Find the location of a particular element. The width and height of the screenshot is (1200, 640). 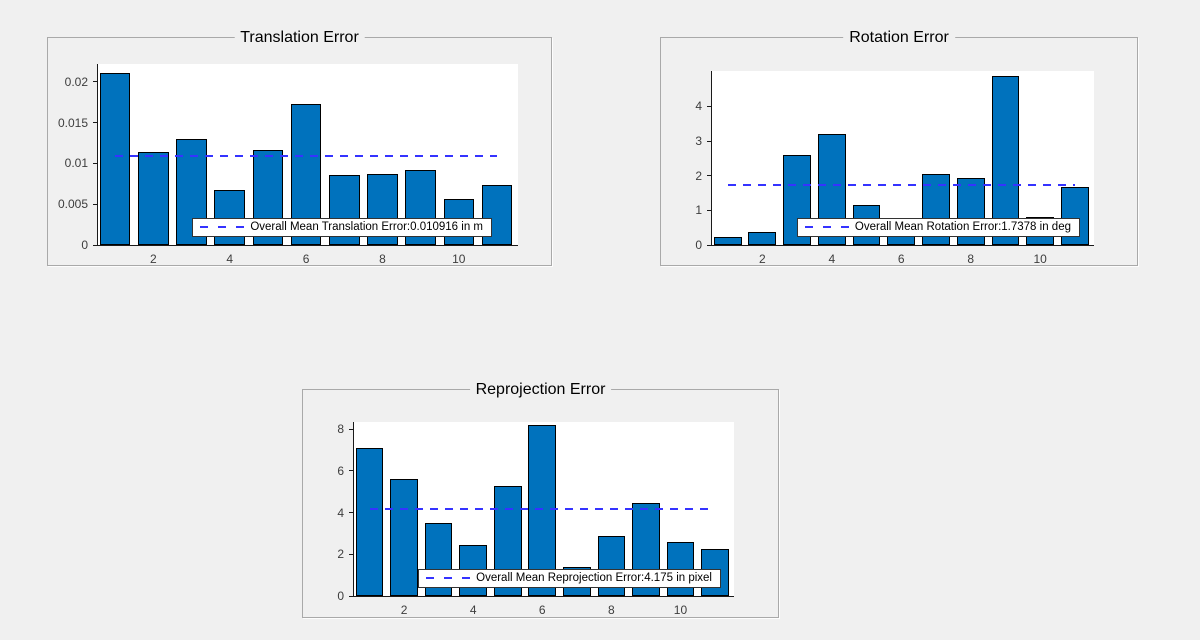

y-tick-label: 6 is located at coordinates (340, 470).